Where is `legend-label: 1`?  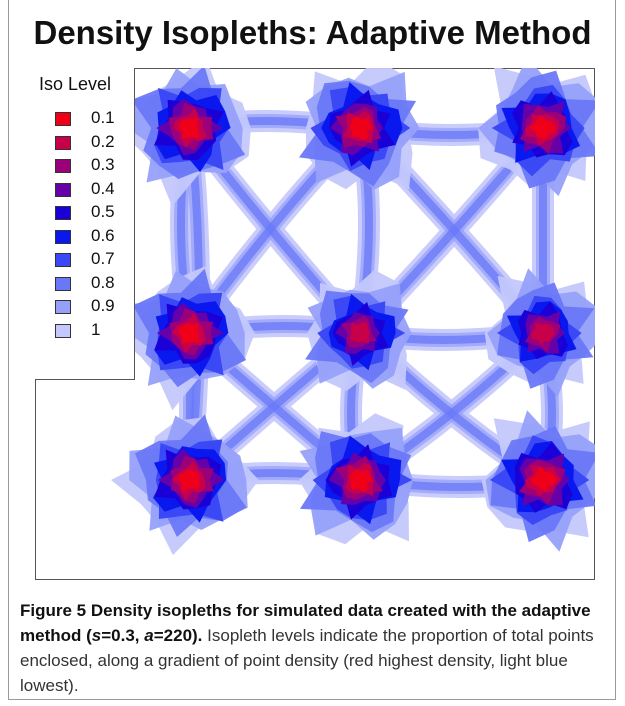 legend-label: 1 is located at coordinates (96, 329).